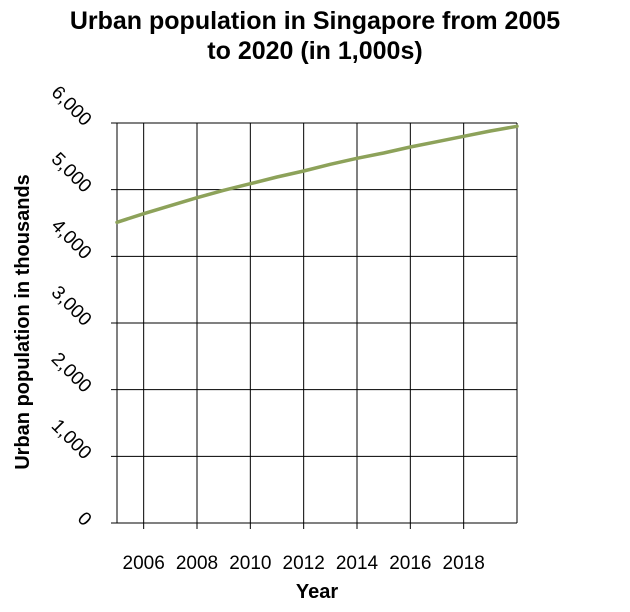  I want to click on chart-title-line-1: Urban population in Singapore from 2005, so click(315, 21).